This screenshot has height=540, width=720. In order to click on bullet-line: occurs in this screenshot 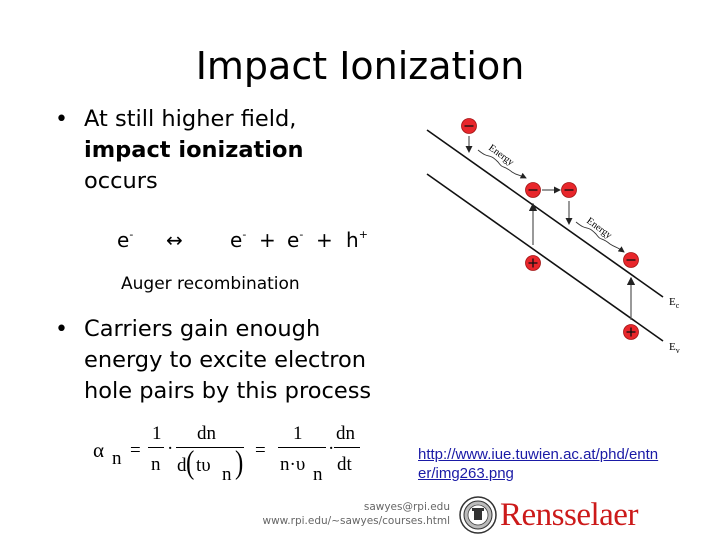, I will do `click(121, 181)`.